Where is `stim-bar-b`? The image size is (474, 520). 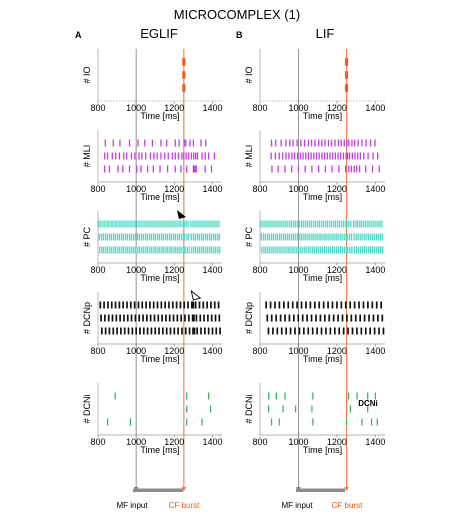 stim-bar-b is located at coordinates (320, 490).